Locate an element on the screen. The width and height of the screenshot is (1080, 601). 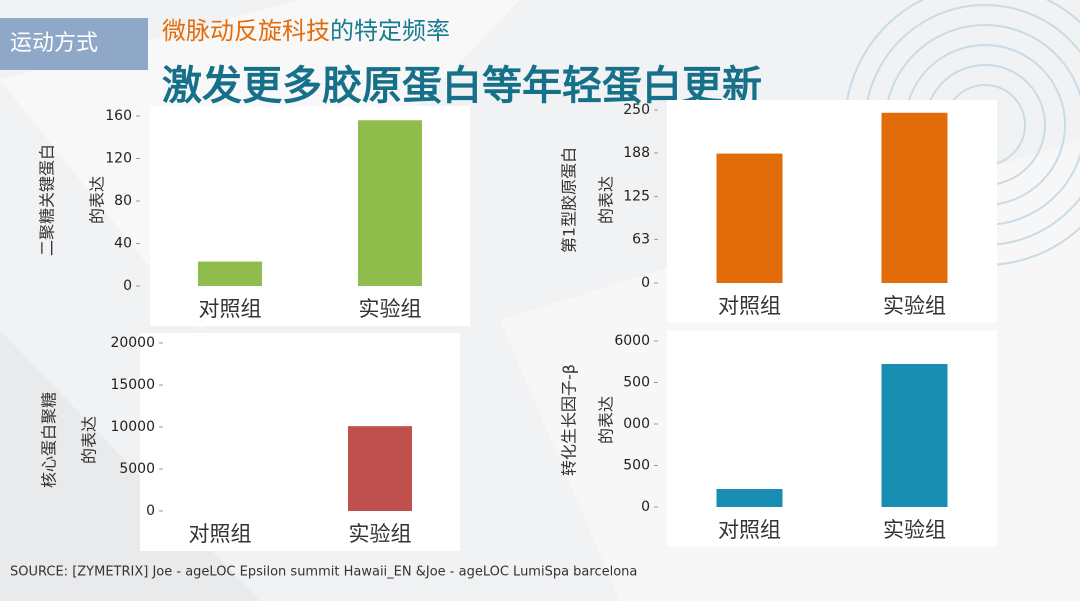
y-tick-label: 10000 is located at coordinates (132, 427).